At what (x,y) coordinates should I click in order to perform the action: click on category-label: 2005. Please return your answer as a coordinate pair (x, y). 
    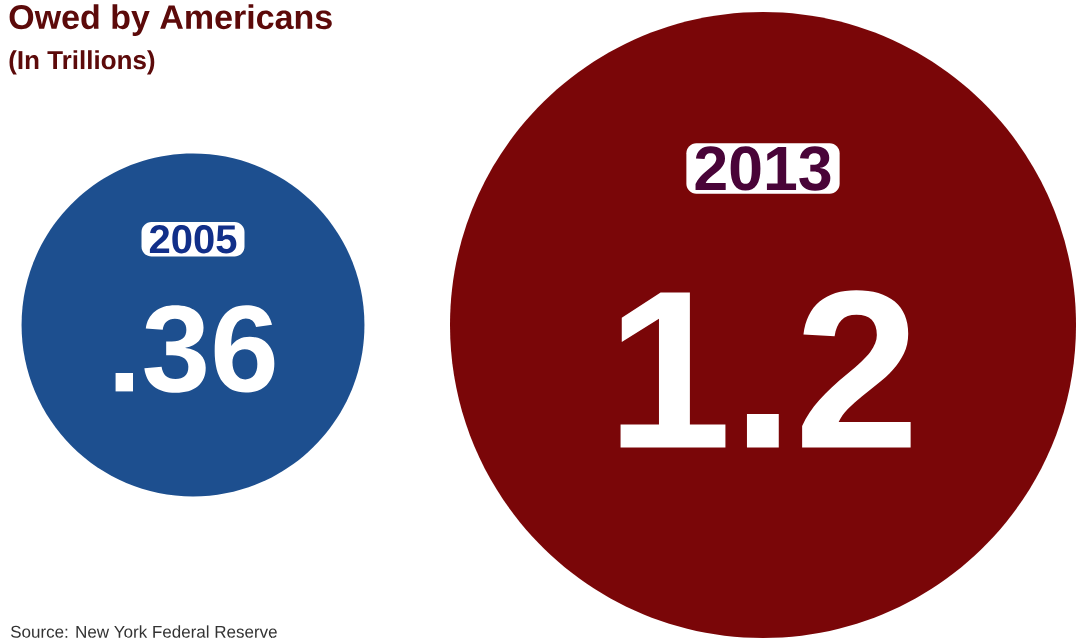
    Looking at the image, I should click on (193, 239).